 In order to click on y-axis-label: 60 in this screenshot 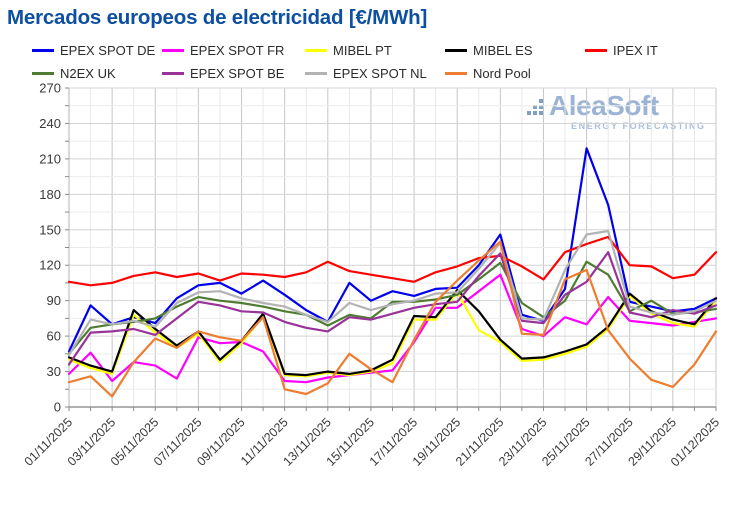, I will do `click(54, 336)`.